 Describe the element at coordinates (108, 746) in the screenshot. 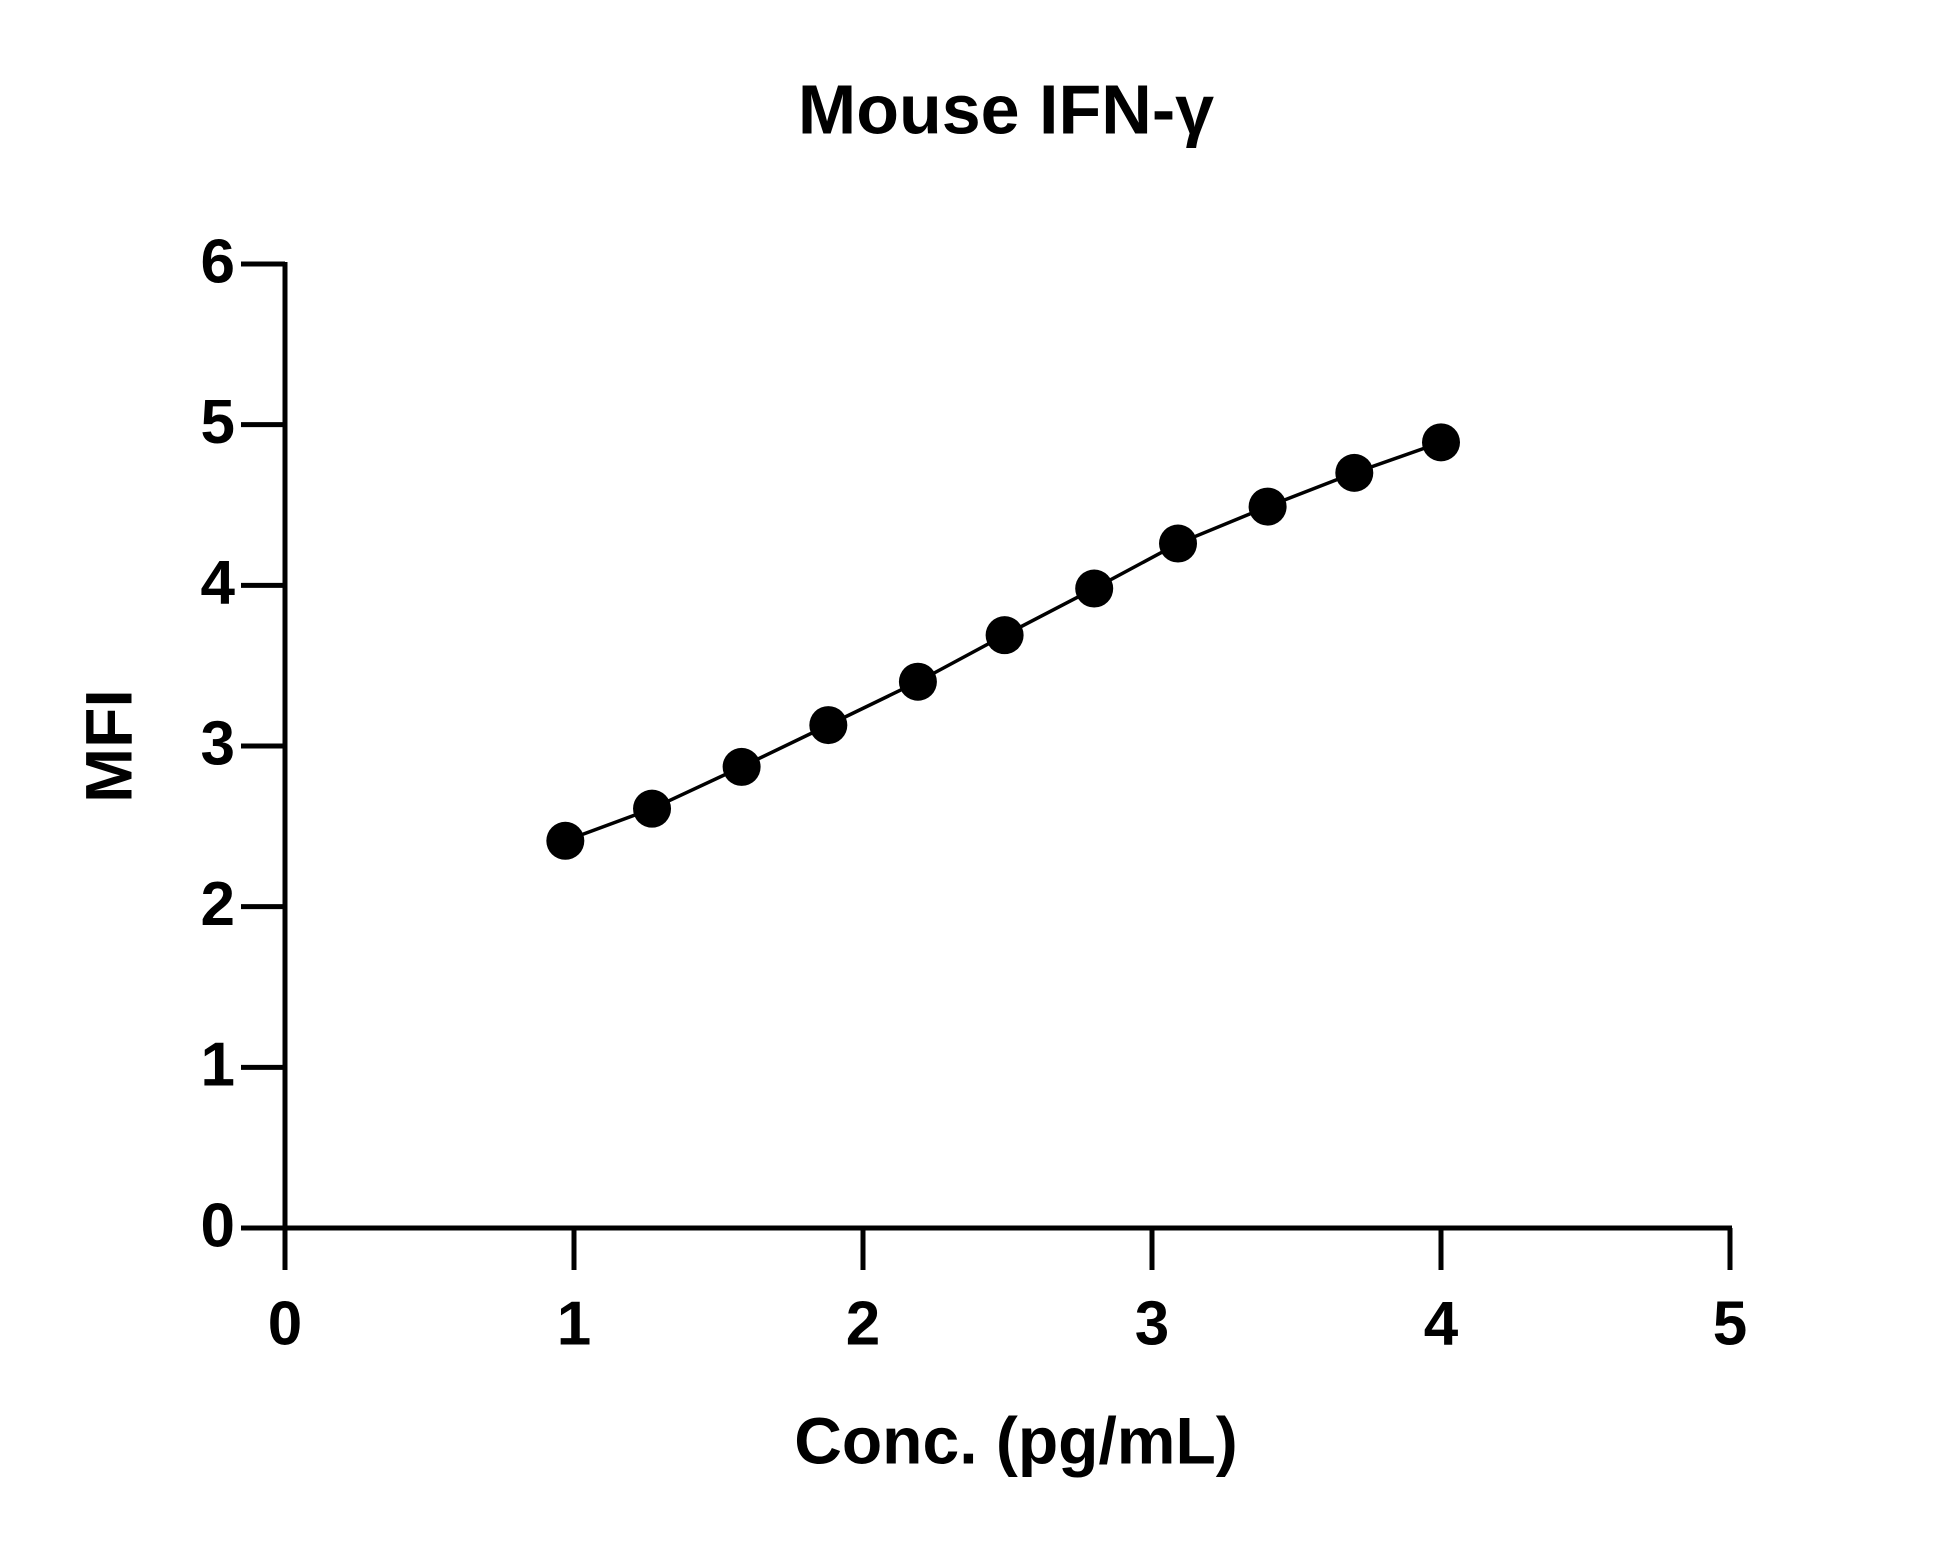

I see `y-axis-label: MFI` at that location.